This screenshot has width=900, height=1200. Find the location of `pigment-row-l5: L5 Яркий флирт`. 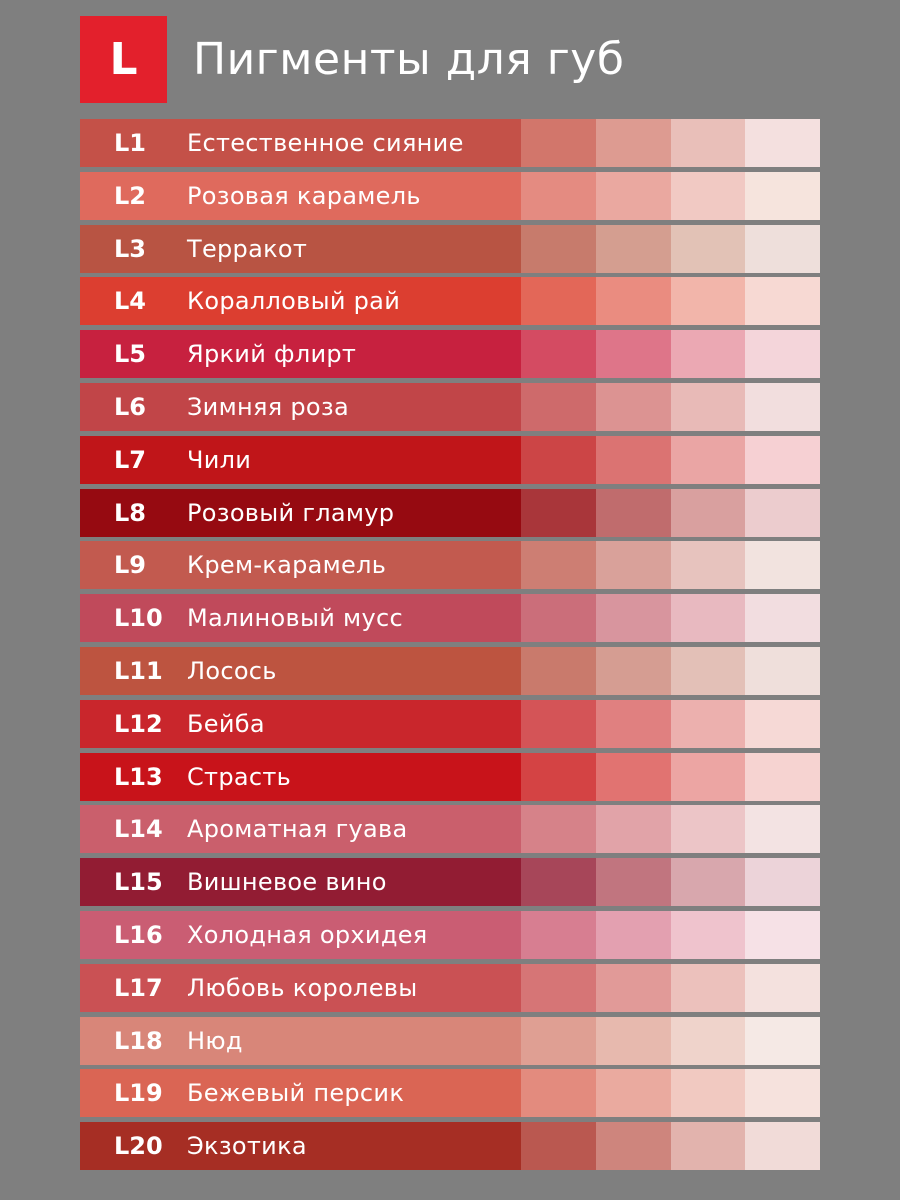

pigment-row-l5: L5 Яркий флирт is located at coordinates (450, 354).